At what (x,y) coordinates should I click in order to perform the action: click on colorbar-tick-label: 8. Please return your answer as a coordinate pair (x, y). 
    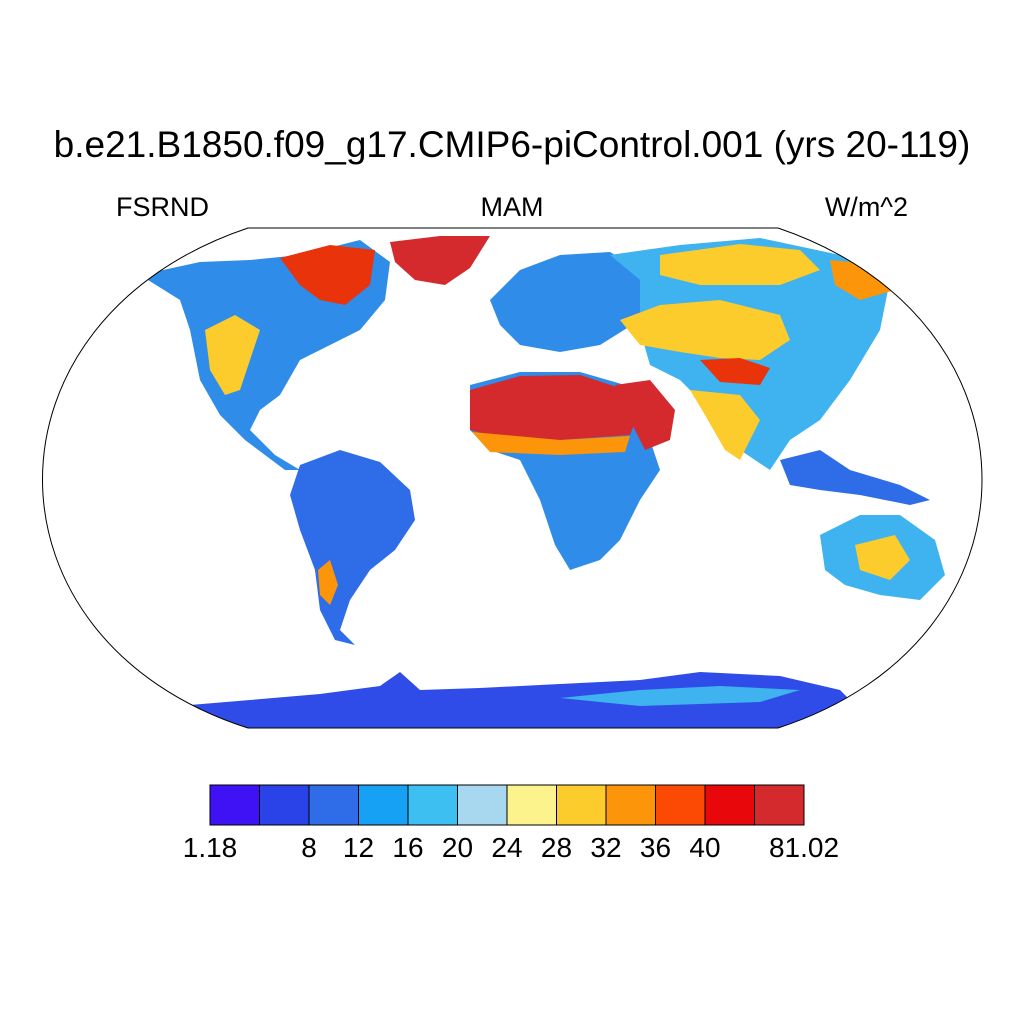
    Looking at the image, I should click on (309, 847).